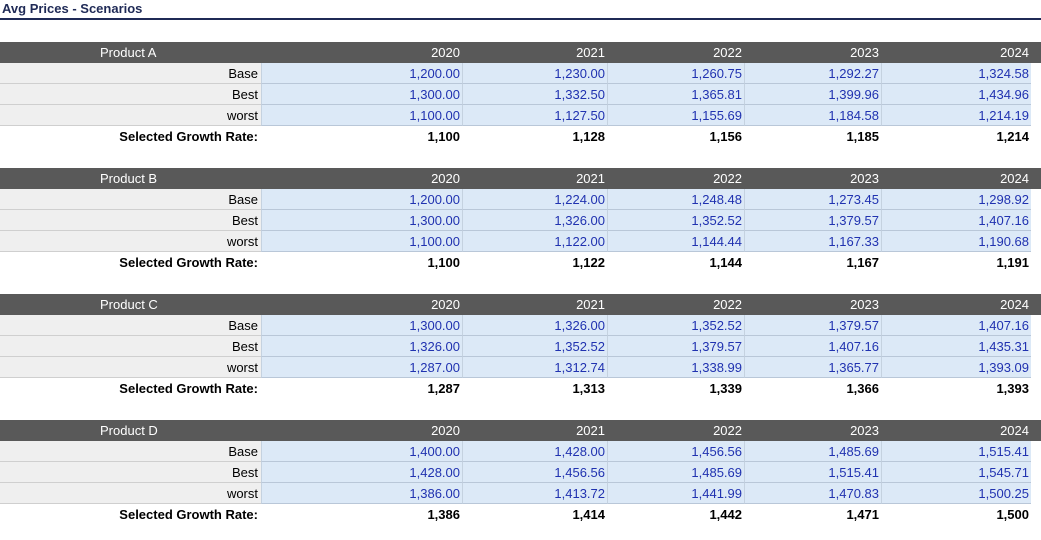 This screenshot has height=540, width=1041. What do you see at coordinates (675, 73) in the screenshot?
I see `value-cell: 1,260.75` at bounding box center [675, 73].